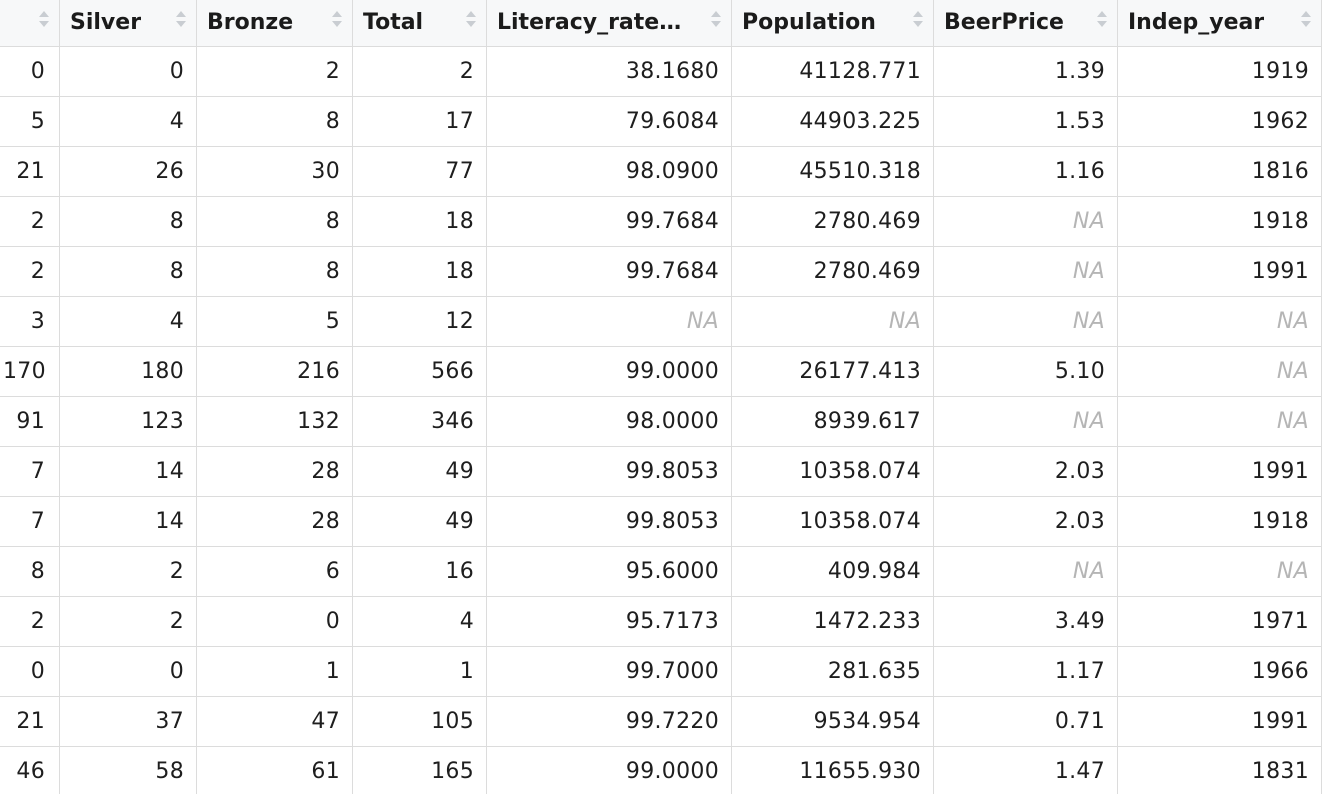 The width and height of the screenshot is (1328, 794). Describe the element at coordinates (1219, 171) in the screenshot. I see `table-cell: 1816` at that location.